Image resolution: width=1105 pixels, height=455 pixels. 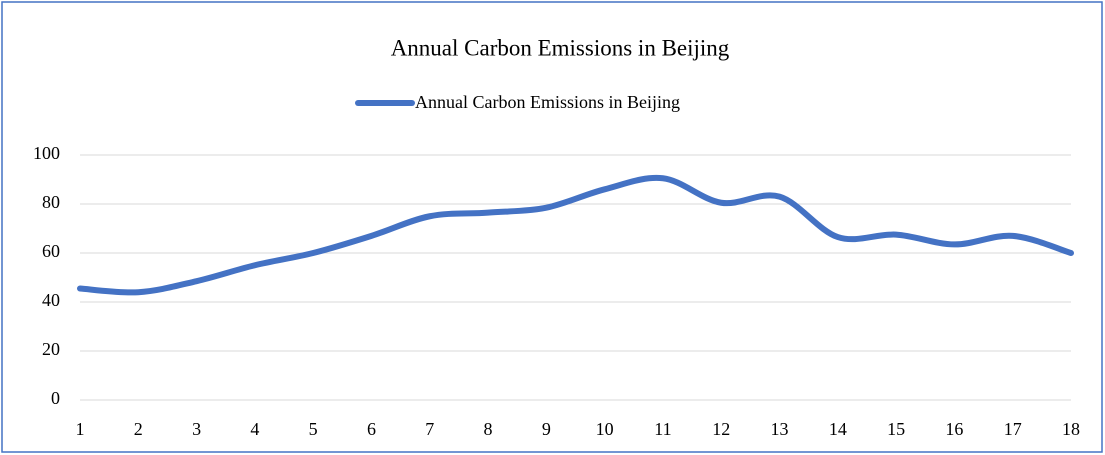 I want to click on x-tick-label: 12, so click(x=721, y=429).